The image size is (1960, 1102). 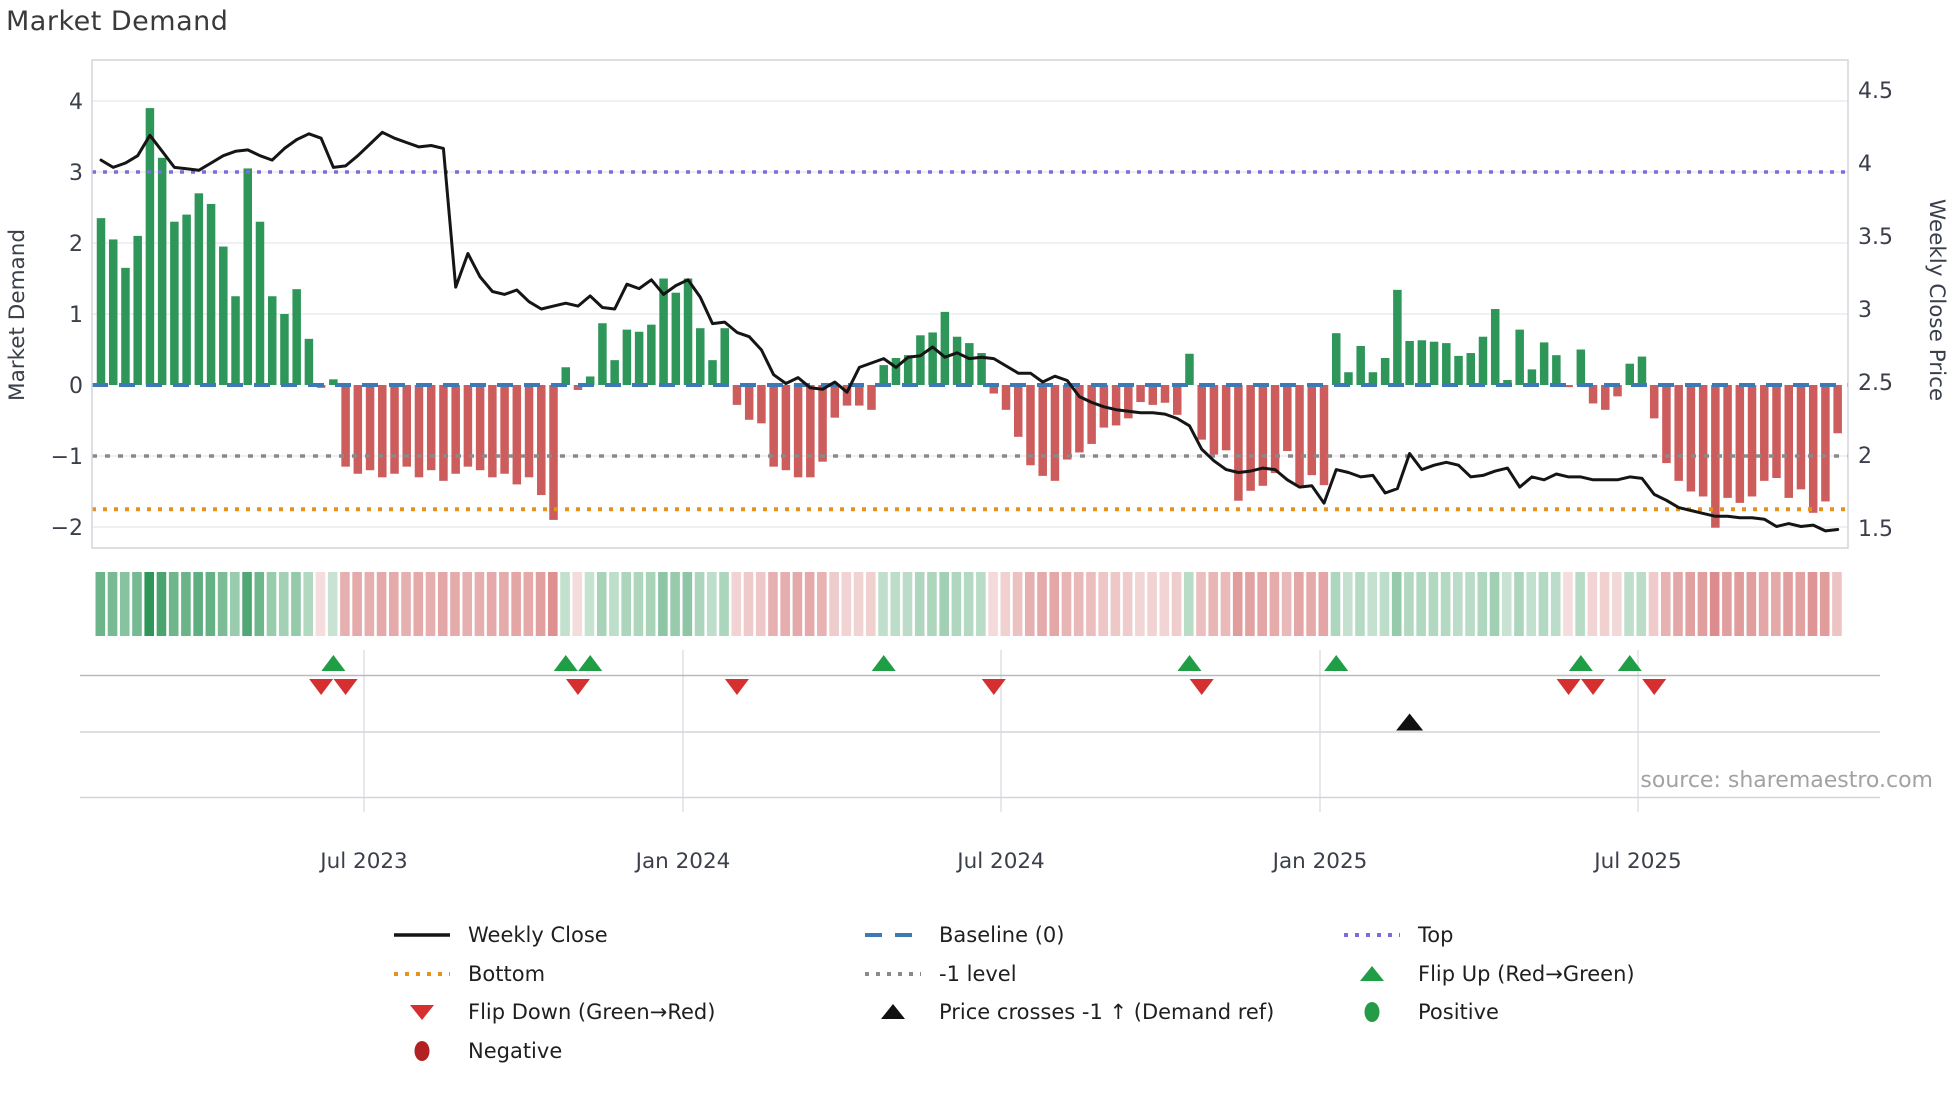 I want to click on left-tick-label: −2, so click(x=67, y=528).